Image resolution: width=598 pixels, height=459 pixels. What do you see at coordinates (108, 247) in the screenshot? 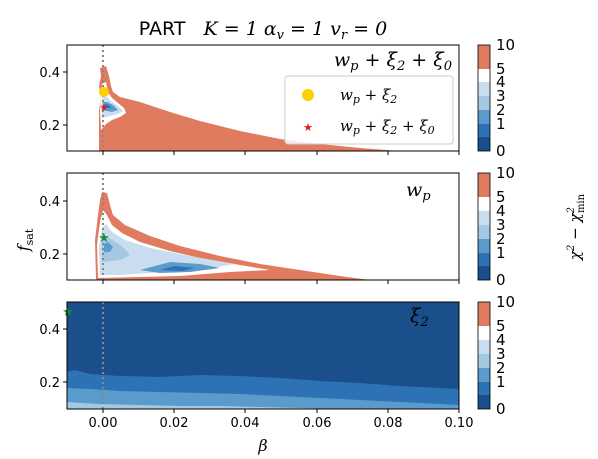
I see `contour-midblue-2b` at bounding box center [108, 247].